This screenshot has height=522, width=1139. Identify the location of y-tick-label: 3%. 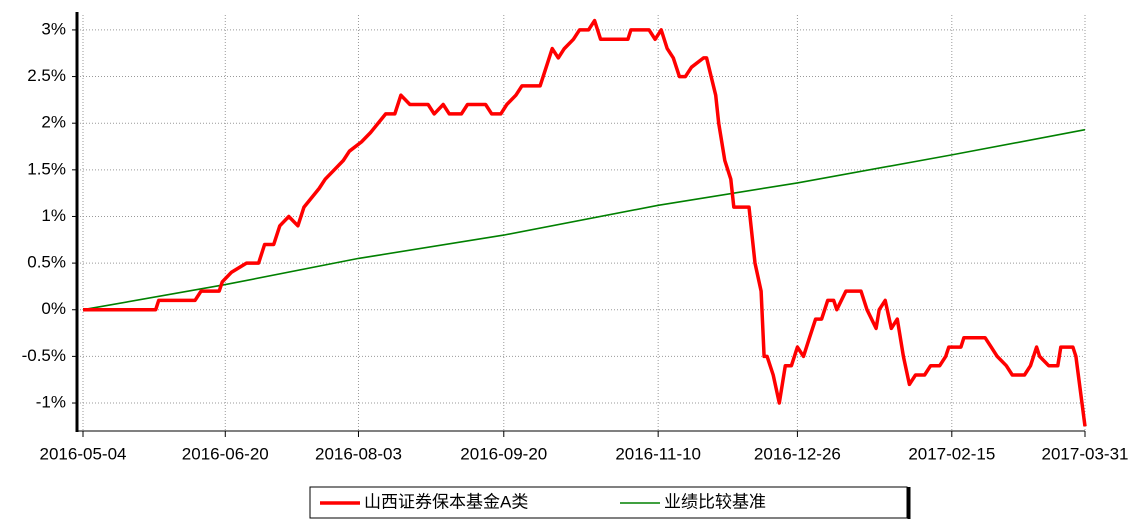
(53, 28).